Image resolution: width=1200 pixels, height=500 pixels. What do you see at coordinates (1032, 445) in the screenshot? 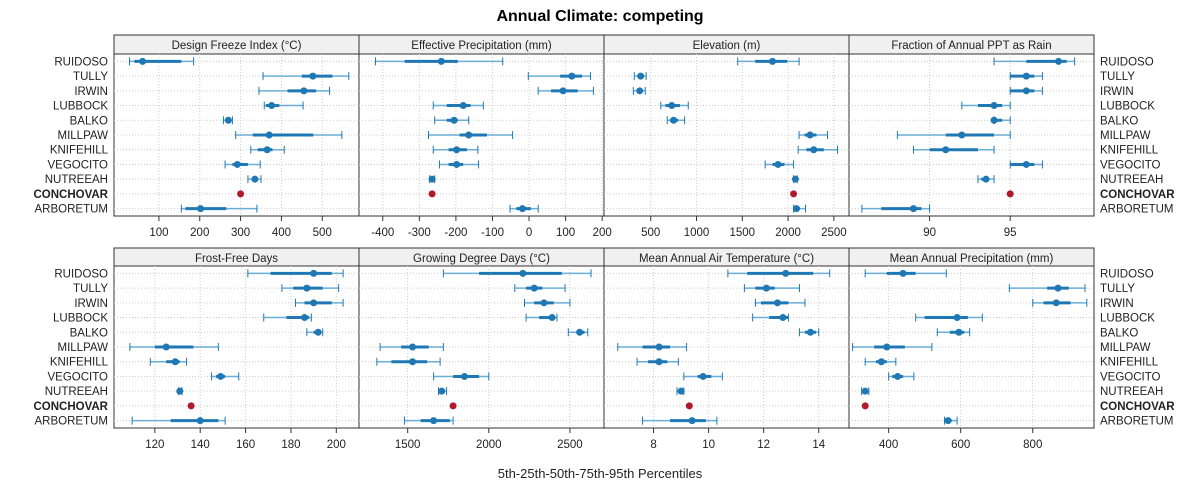
I see `axis-tick-label: 800` at bounding box center [1032, 445].